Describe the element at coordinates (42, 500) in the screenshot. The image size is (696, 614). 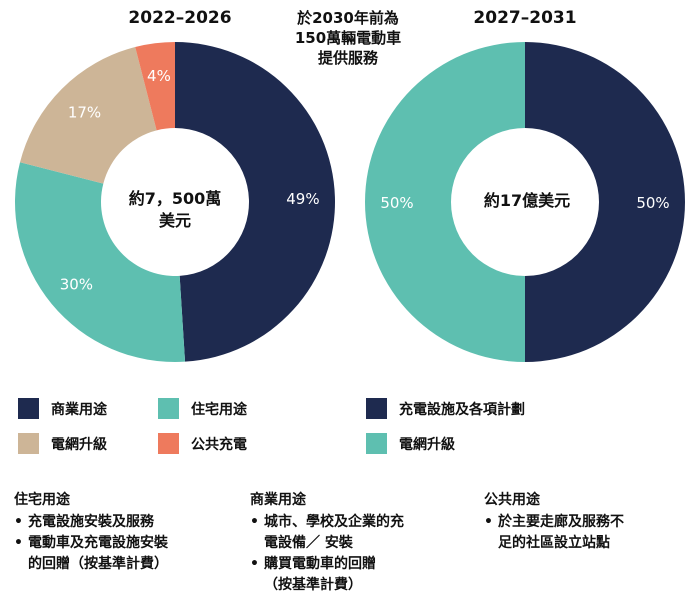
I see `note-title: 住宅用途` at that location.